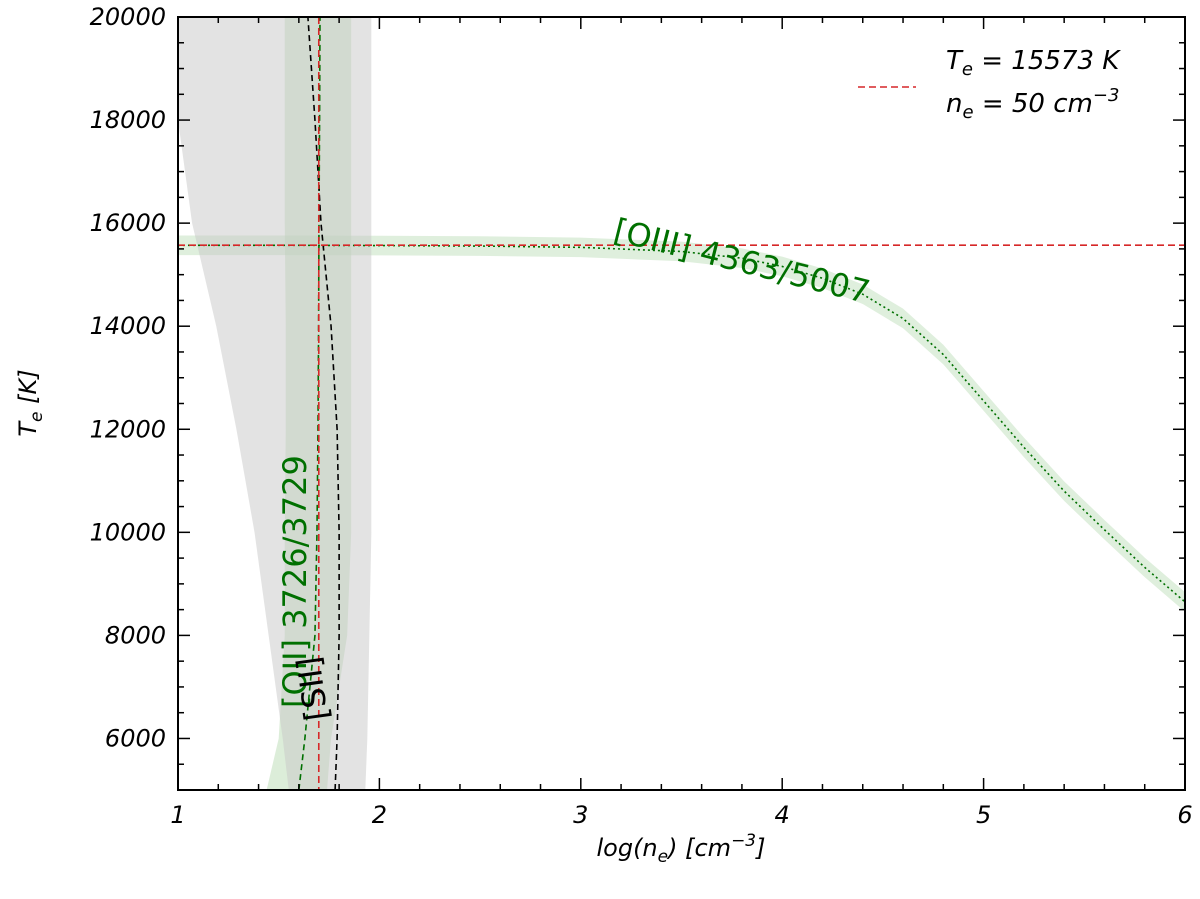 This screenshot has width=1200, height=899. Describe the element at coordinates (128, 223) in the screenshot. I see `y-tick-label: 16000` at that location.